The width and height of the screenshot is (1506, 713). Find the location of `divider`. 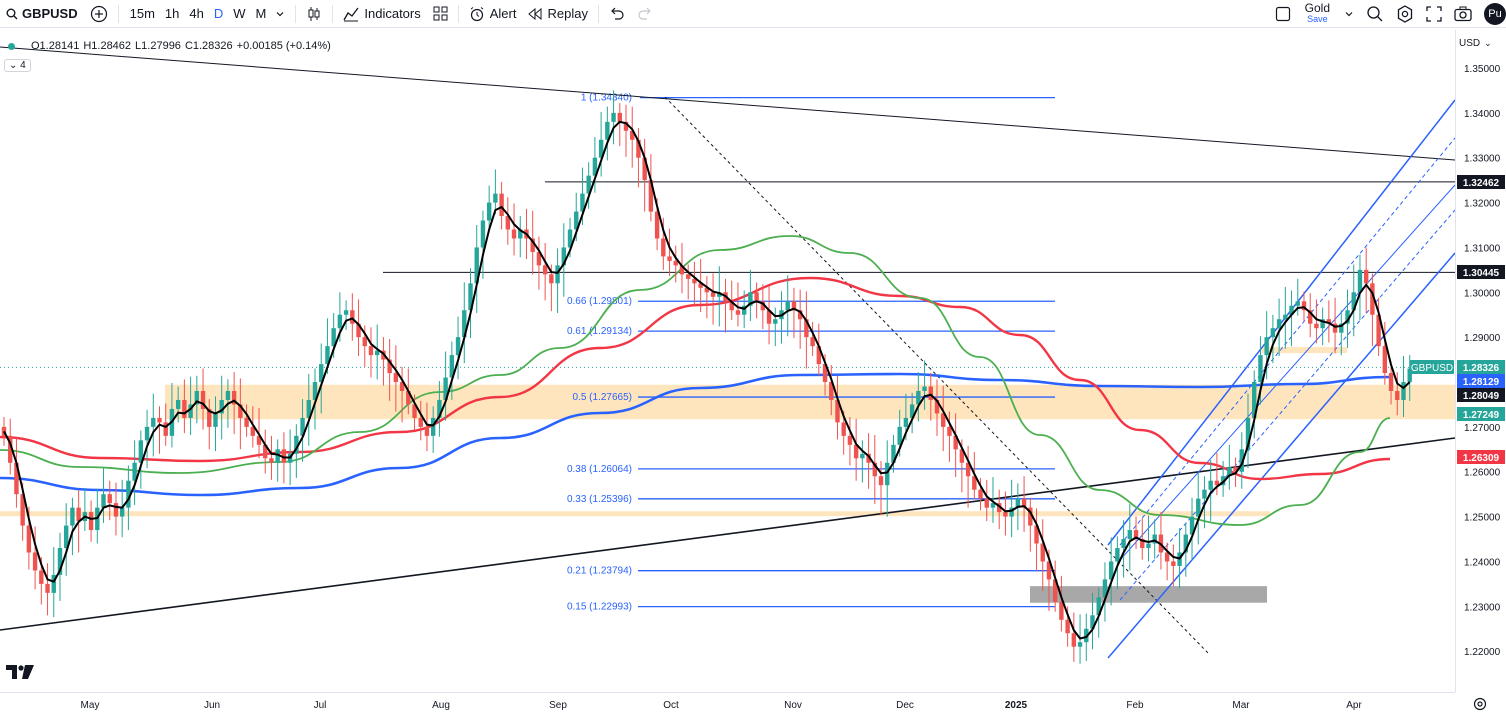

divider is located at coordinates (458, 13).